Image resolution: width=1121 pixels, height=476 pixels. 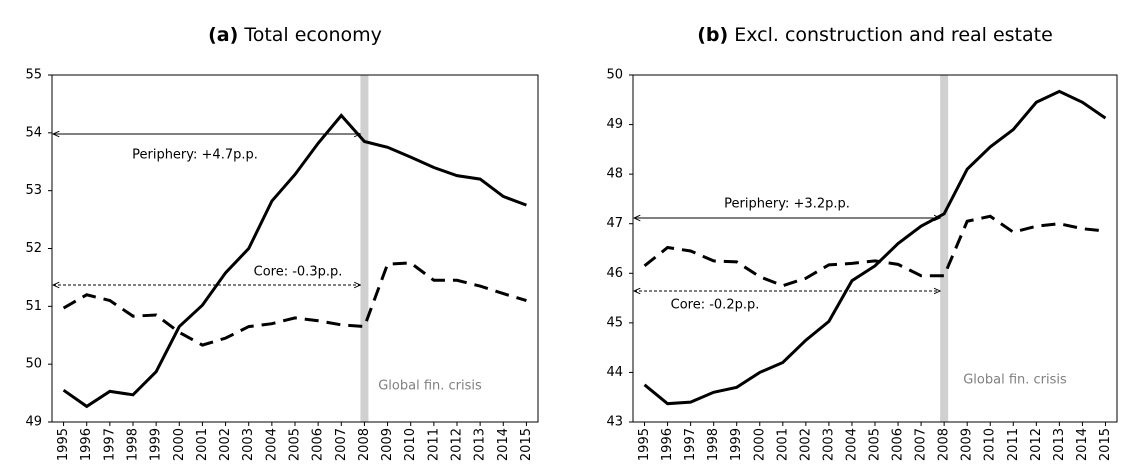 I want to click on y-tick-label: 46, so click(x=614, y=273).